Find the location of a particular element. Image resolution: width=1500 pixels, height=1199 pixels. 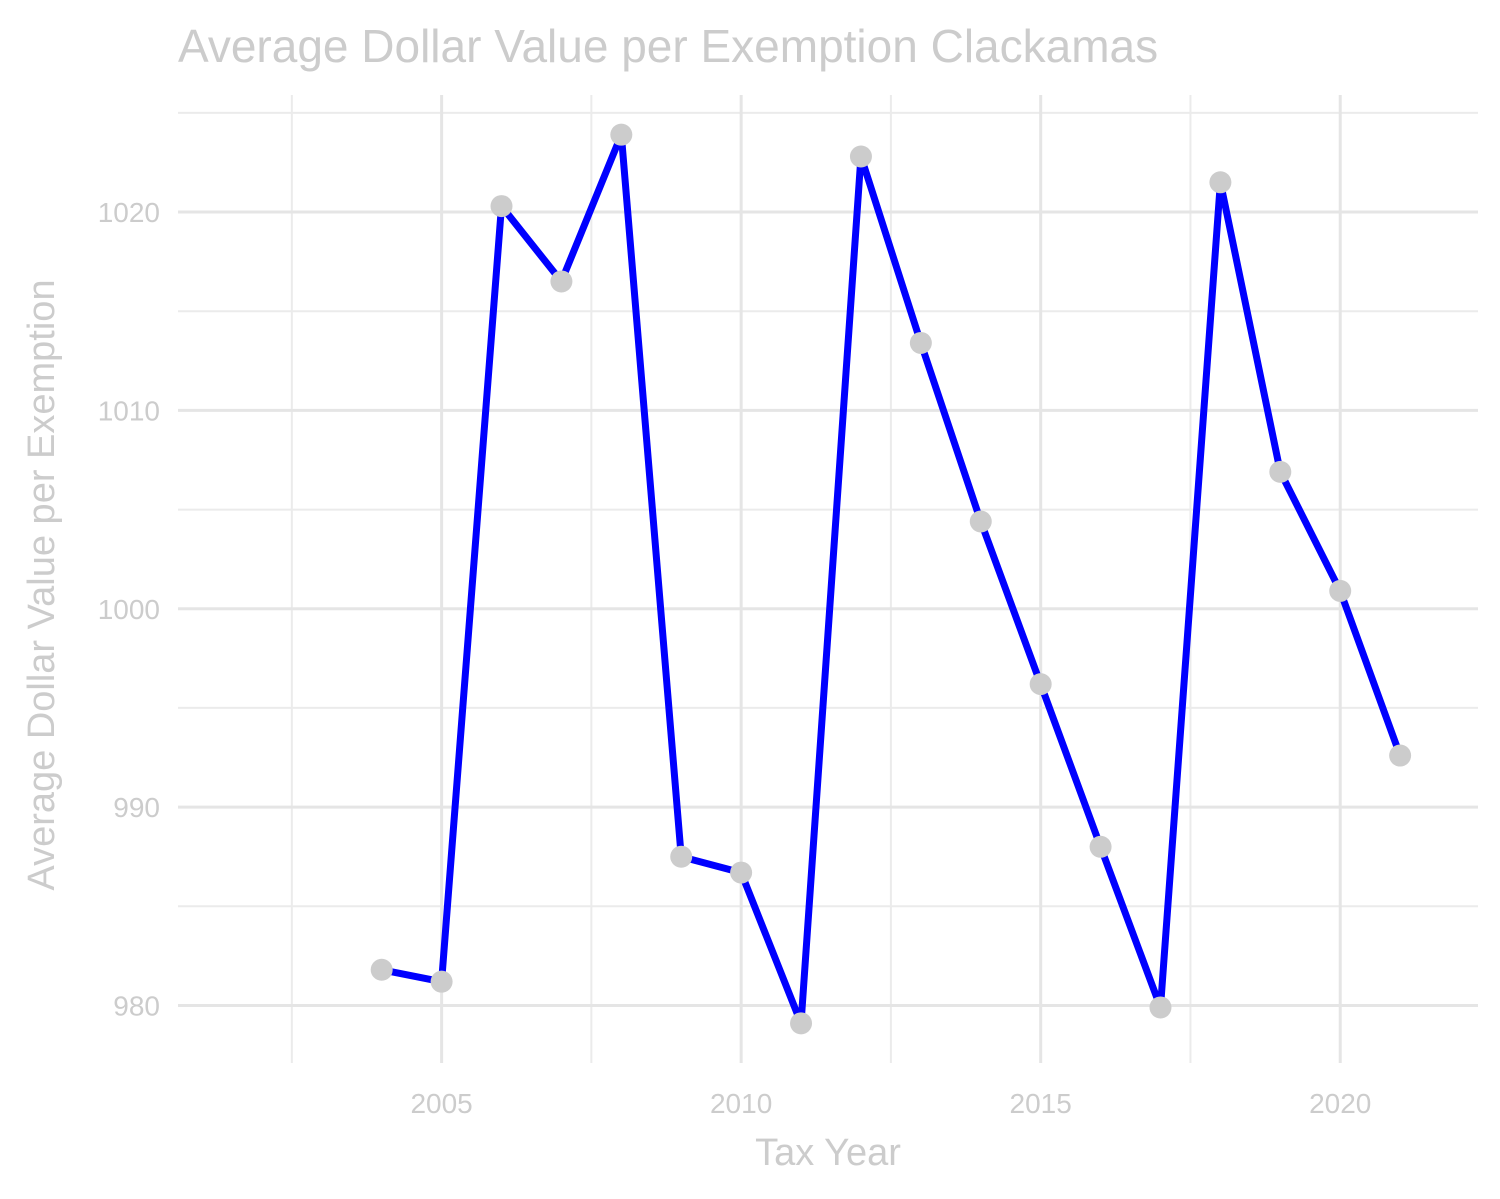

x-tick-label: 2005 is located at coordinates (441, 1103).